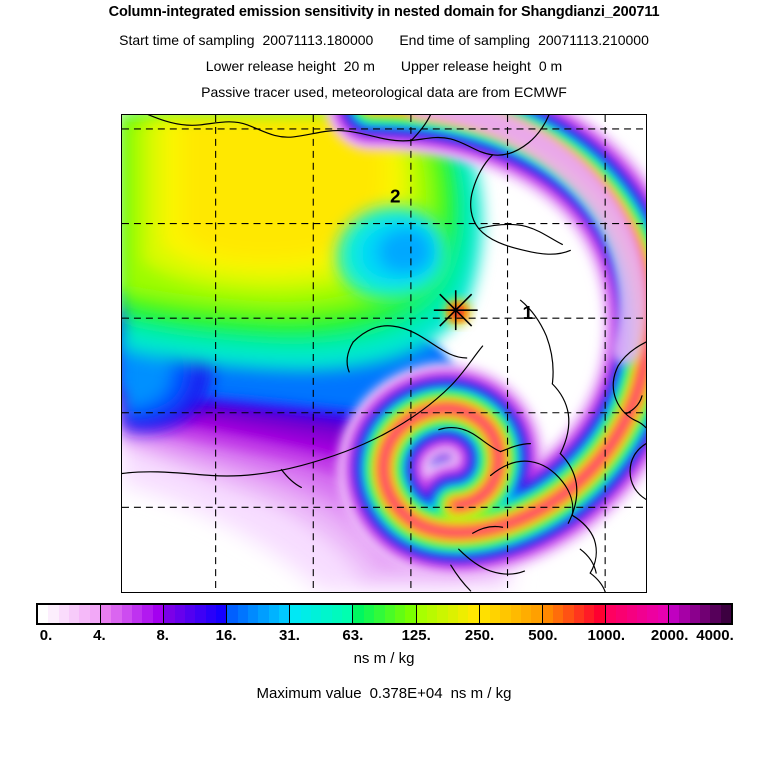 This screenshot has height=768, width=768. What do you see at coordinates (309, 693) in the screenshot?
I see `maximum-value-label: Maximum value` at bounding box center [309, 693].